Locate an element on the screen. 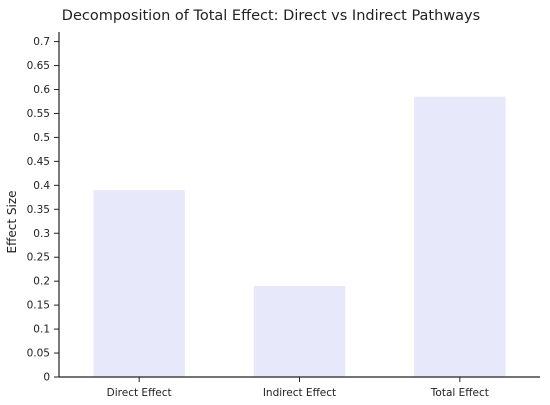 The width and height of the screenshot is (550, 405). x-axis-ticks: Direct Effect Indirect Effect Total Effect is located at coordinates (298, 388).